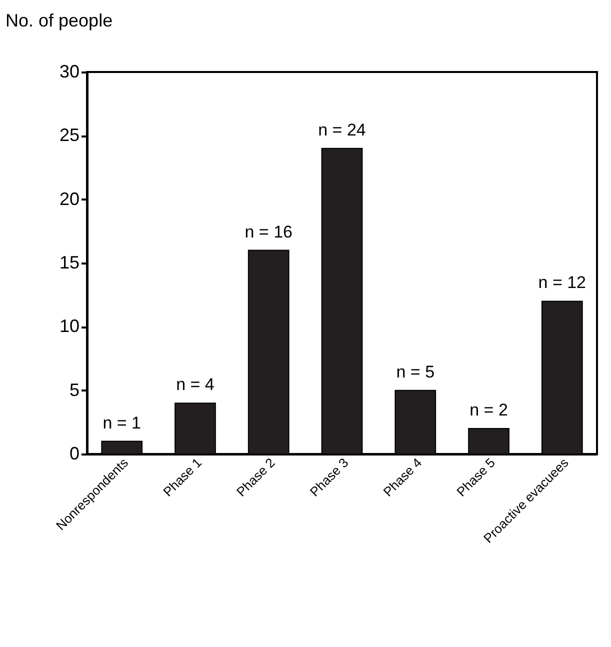 This screenshot has height=647, width=611. What do you see at coordinates (195, 384) in the screenshot?
I see `data-label: n = 4` at bounding box center [195, 384].